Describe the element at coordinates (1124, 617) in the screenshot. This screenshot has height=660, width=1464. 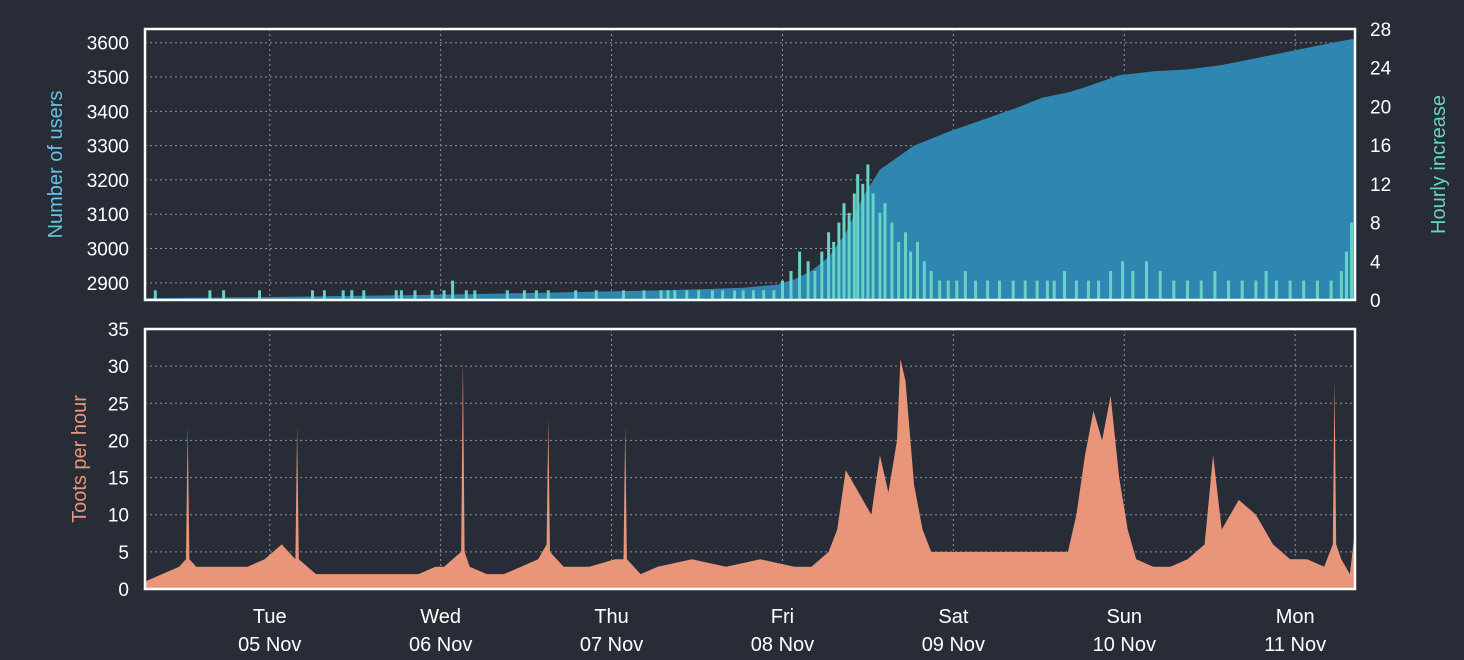
I see `x-tick-day-label: Sun` at that location.